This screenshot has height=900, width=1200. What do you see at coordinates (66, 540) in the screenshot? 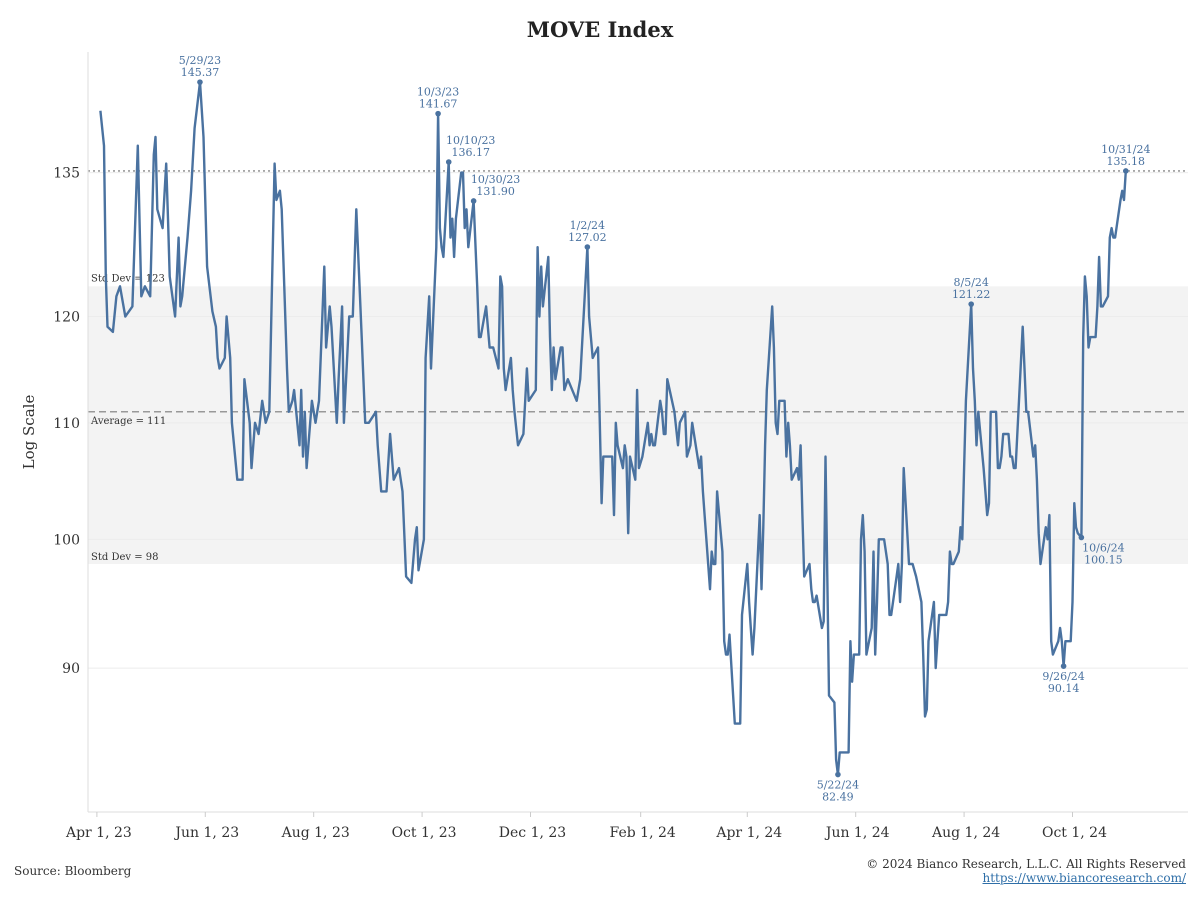
I see `y-tick-label: 100` at bounding box center [66, 540].